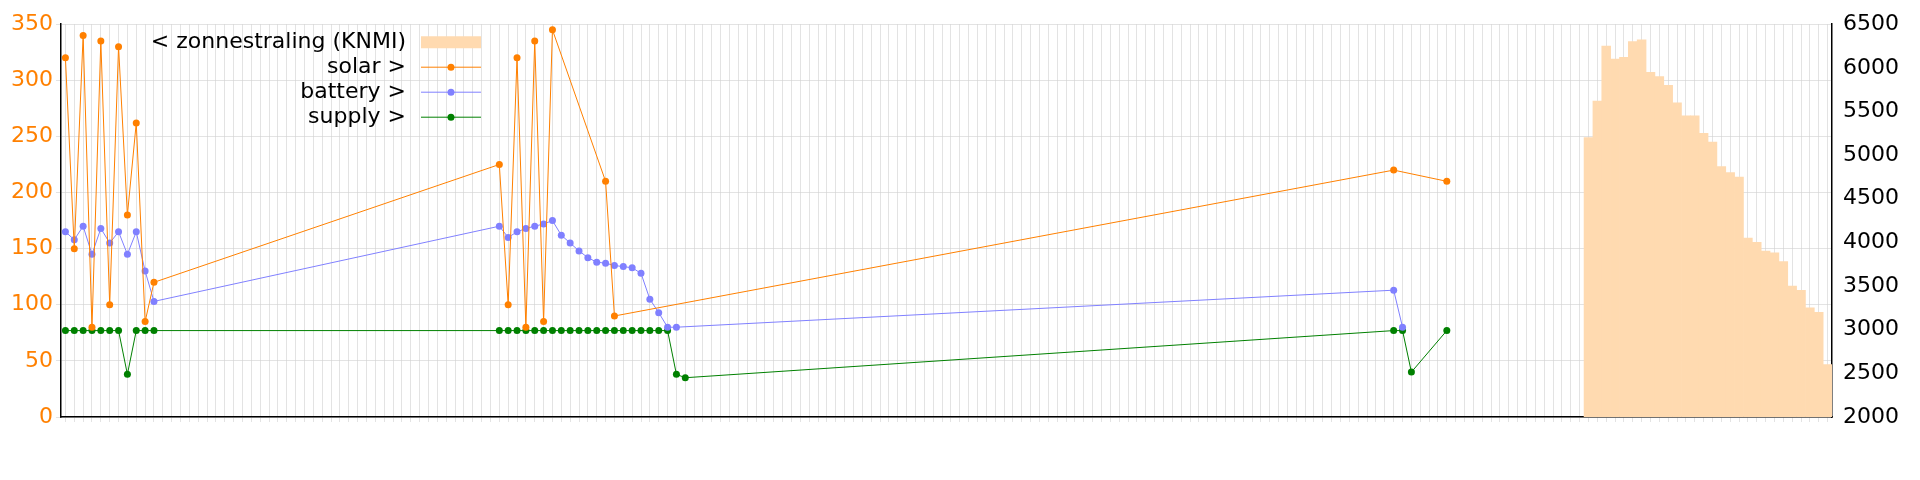  What do you see at coordinates (31, 191) in the screenshot?
I see `y-tick-label: 200` at bounding box center [31, 191].